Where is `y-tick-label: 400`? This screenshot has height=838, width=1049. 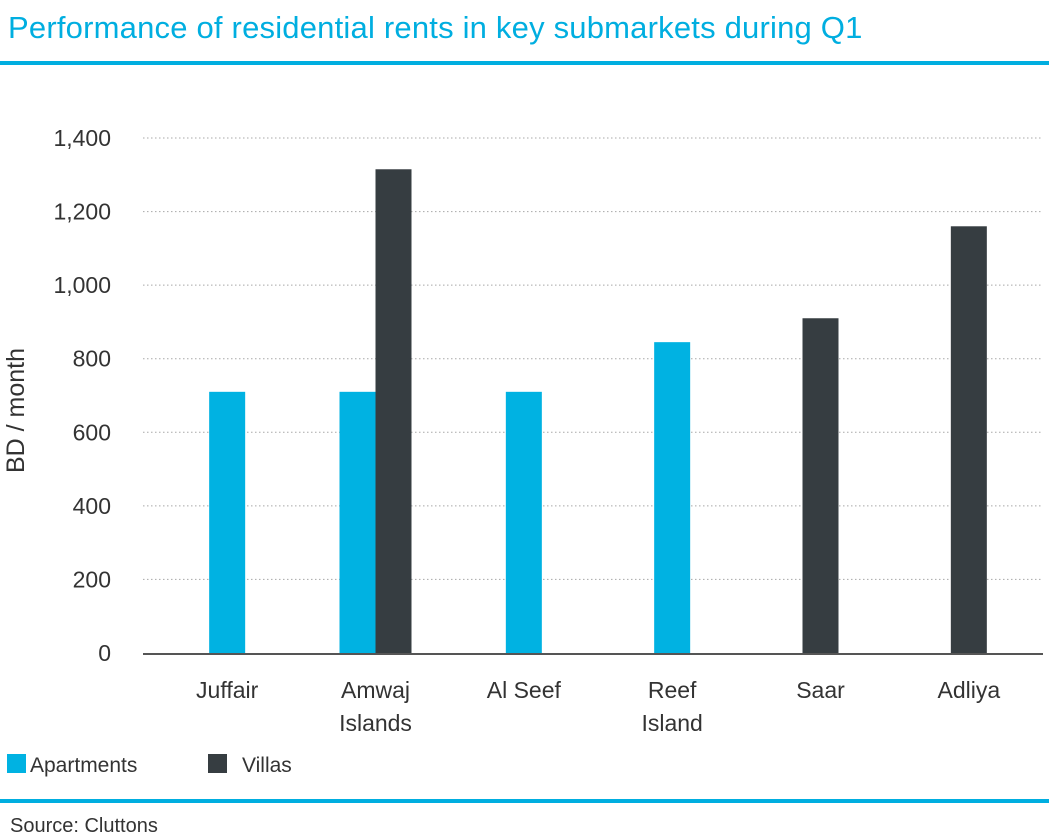 y-tick-label: 400 is located at coordinates (92, 506).